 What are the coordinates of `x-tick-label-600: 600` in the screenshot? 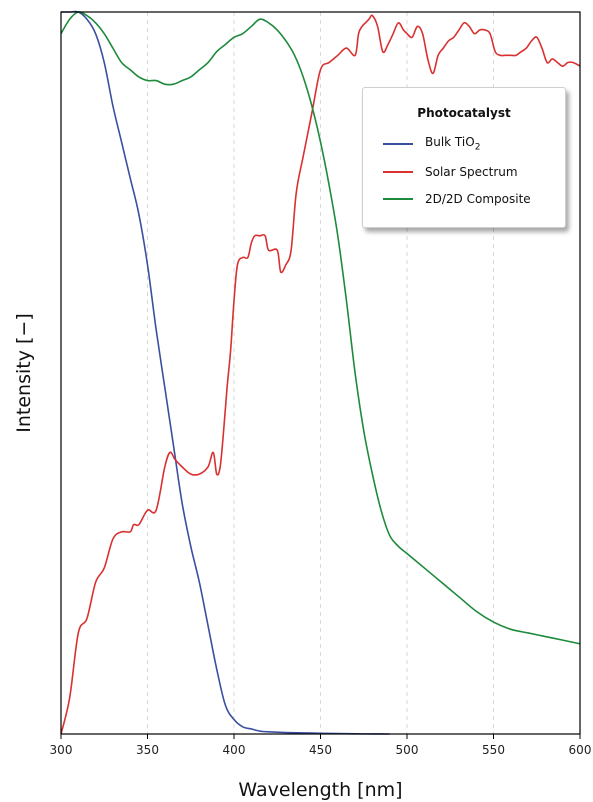 It's located at (580, 750).